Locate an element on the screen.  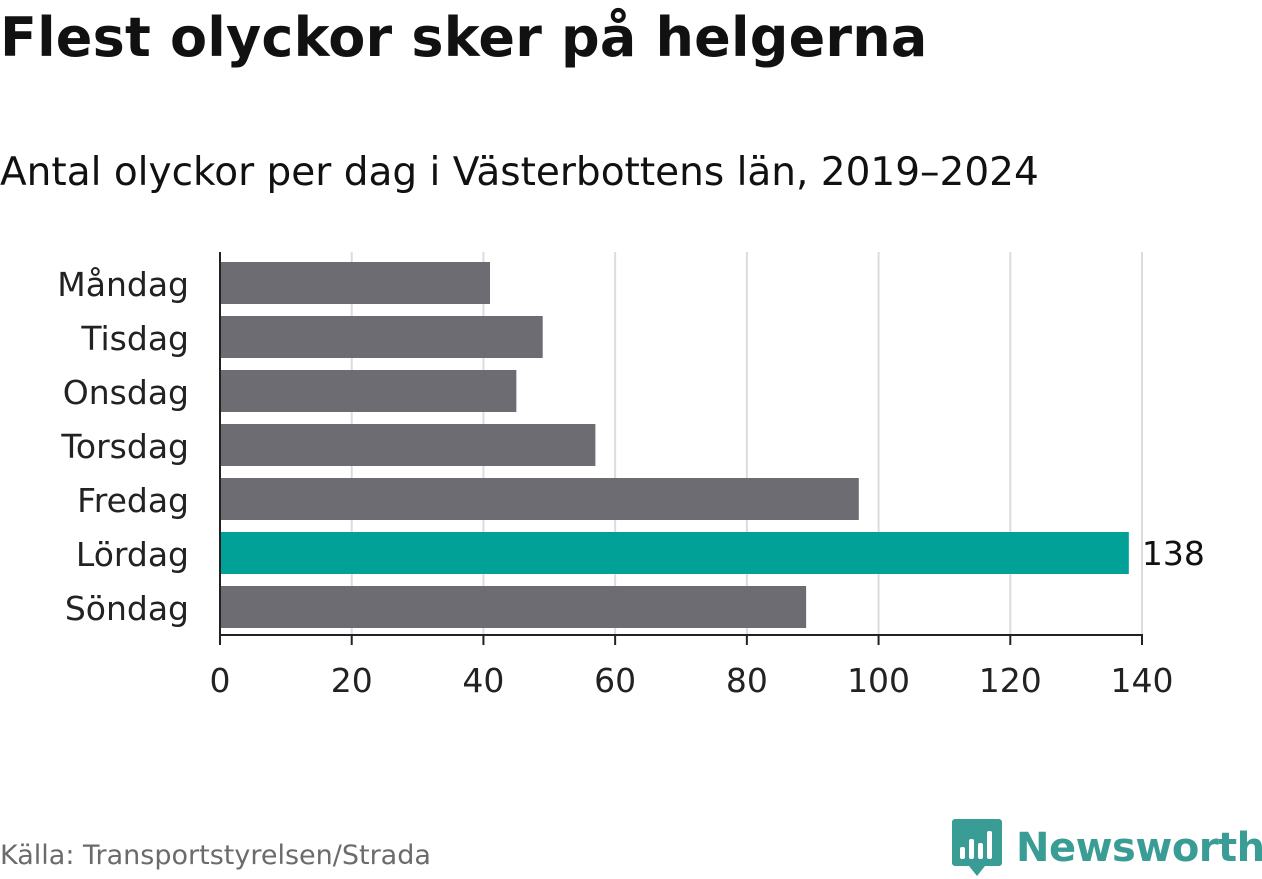
category-label: Måndag is located at coordinates (123, 284).